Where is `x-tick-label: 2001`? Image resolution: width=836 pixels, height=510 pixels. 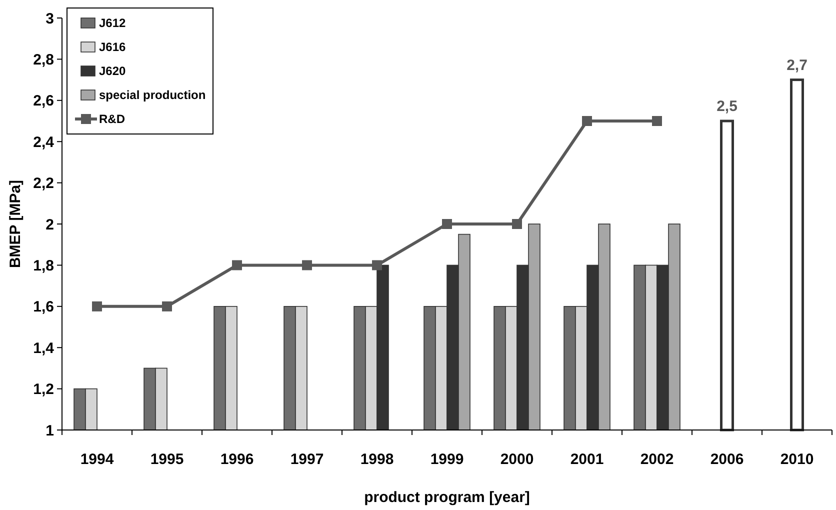 x-tick-label: 2001 is located at coordinates (587, 459).